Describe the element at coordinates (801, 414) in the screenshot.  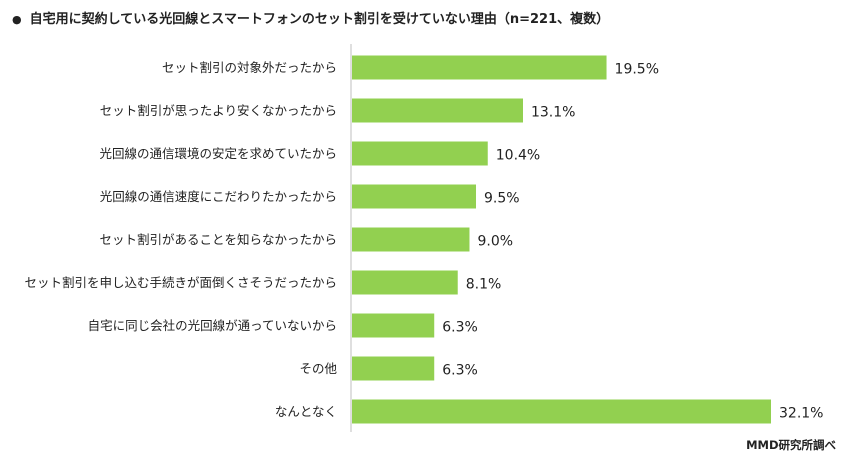
I see `value-label: 32.1%` at that location.